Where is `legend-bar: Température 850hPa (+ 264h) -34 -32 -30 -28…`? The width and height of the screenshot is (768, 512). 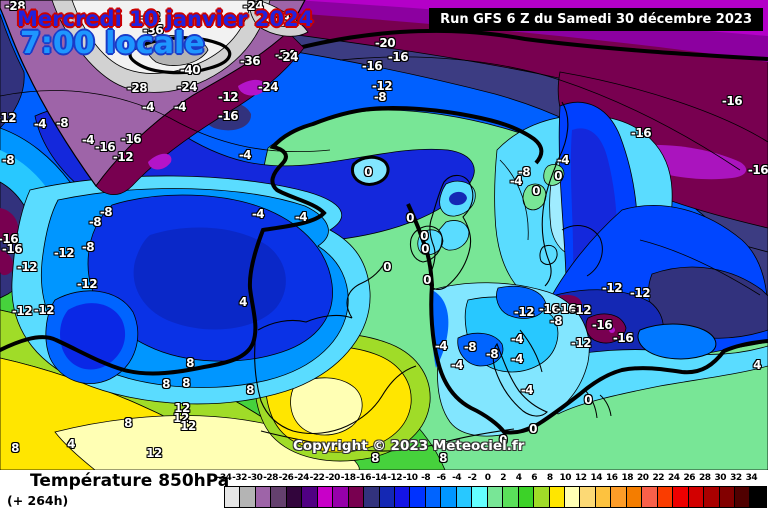 legend-bar: Température 850hPa (+ 264h) -34 -32 -30 -28… is located at coordinates (384, 491).